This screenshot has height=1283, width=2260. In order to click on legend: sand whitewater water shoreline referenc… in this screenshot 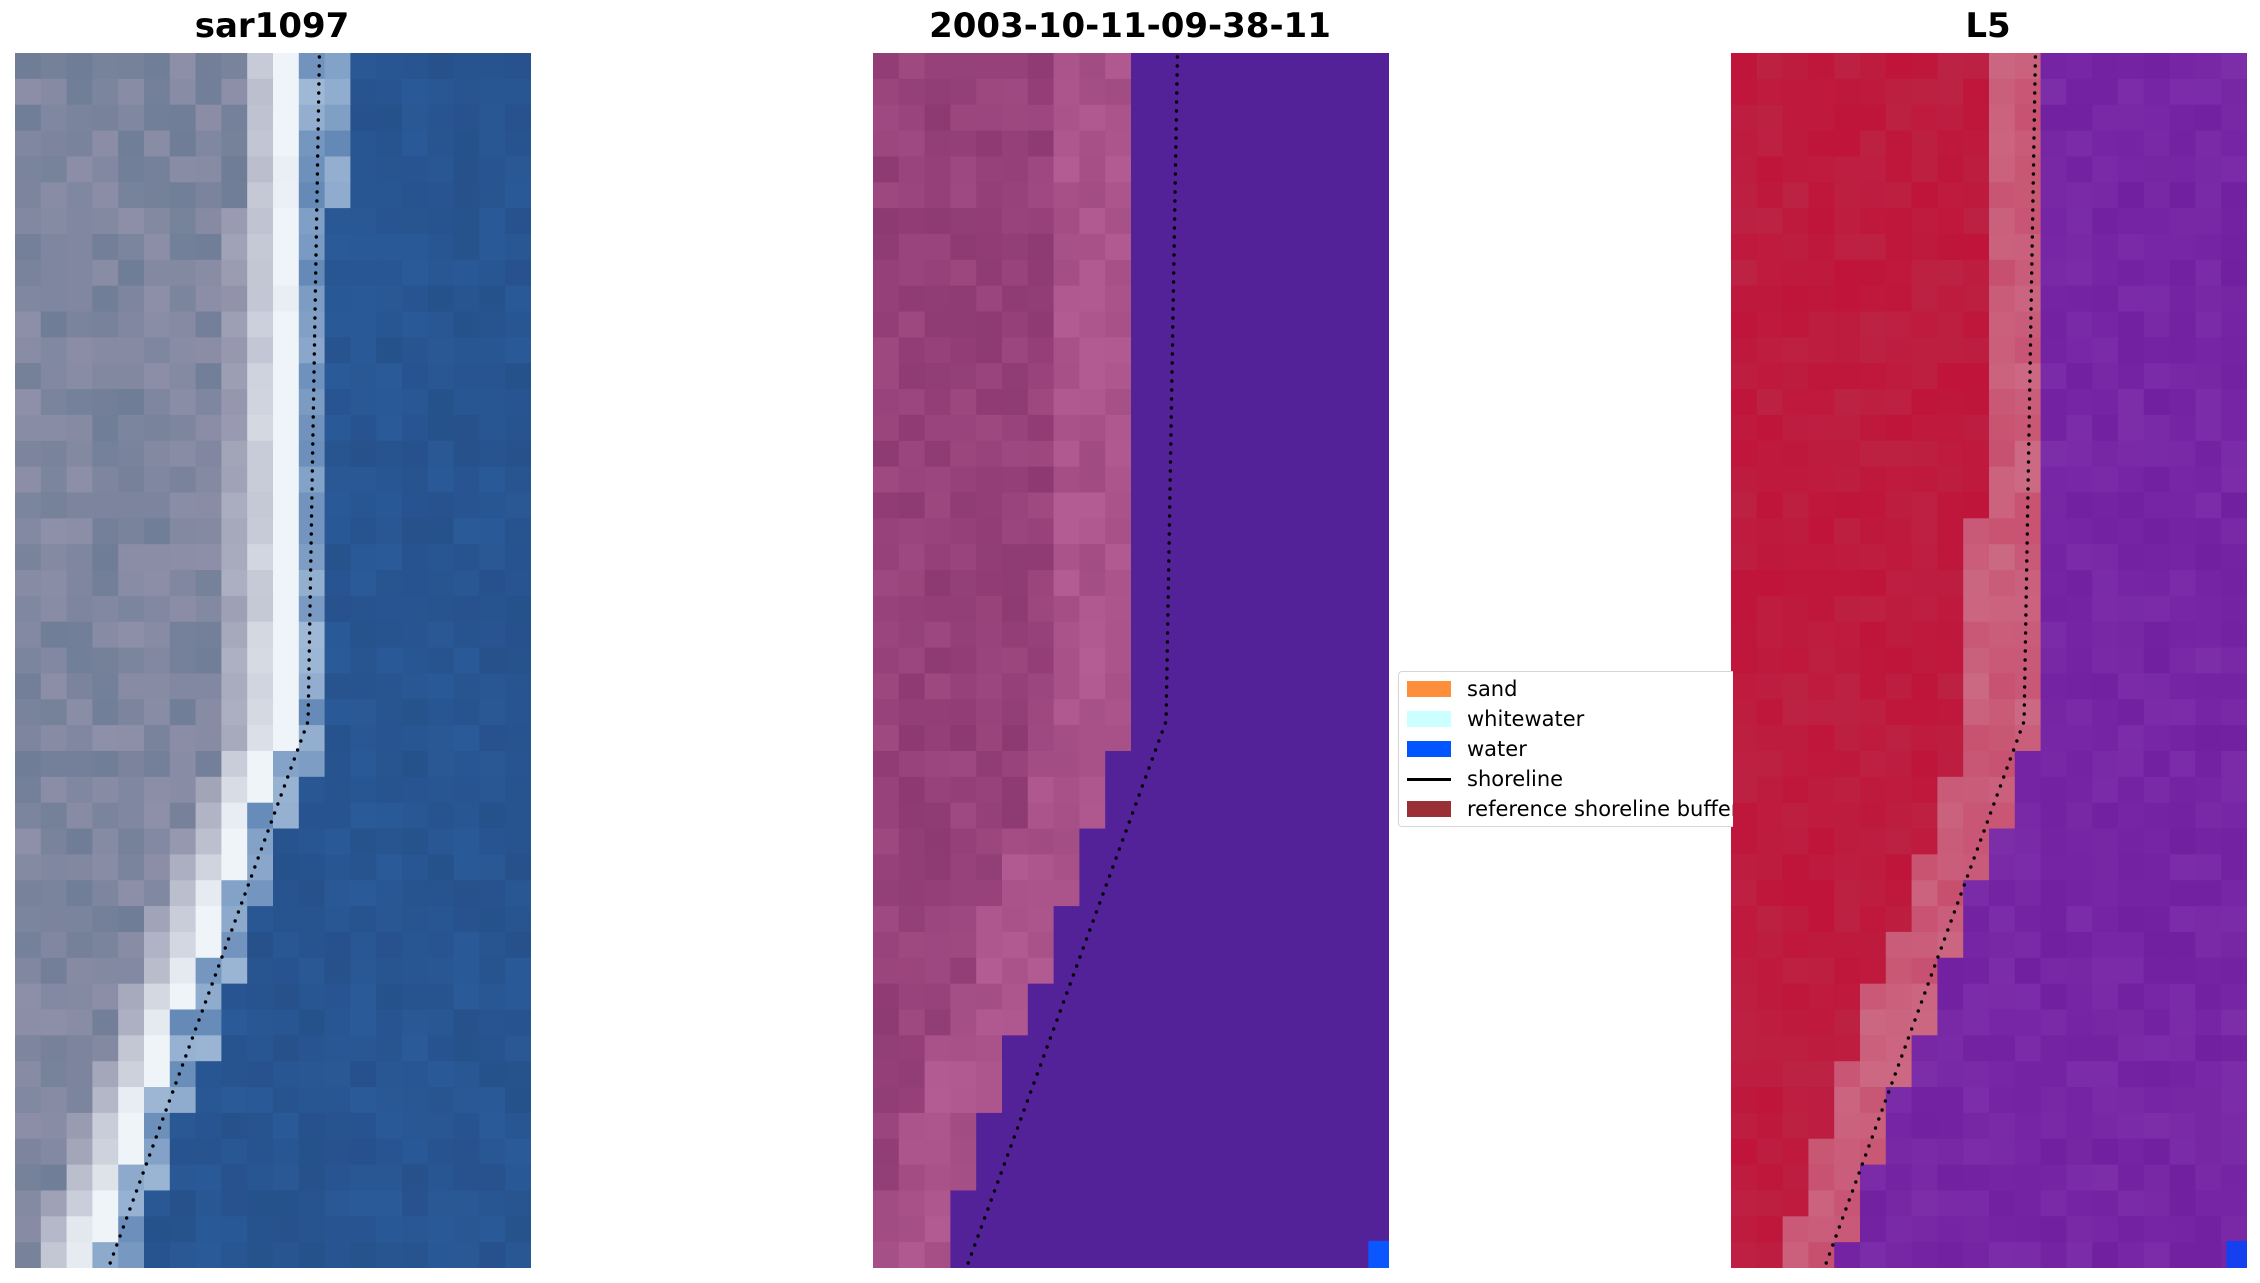, I will do `click(1565, 749)`.